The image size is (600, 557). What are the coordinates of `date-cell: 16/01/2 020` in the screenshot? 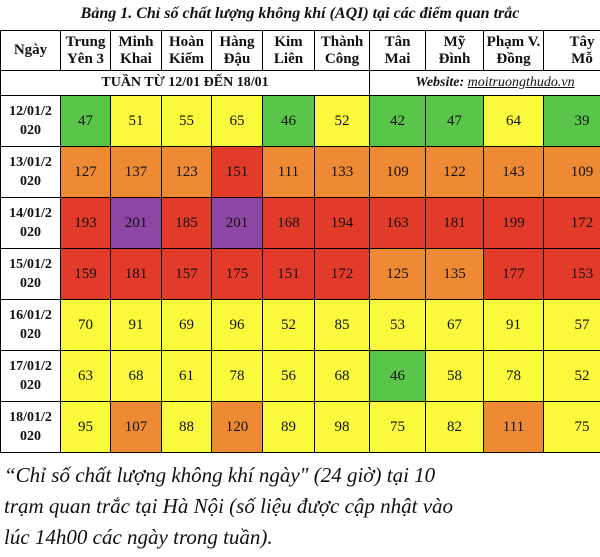 It's located at (30, 325).